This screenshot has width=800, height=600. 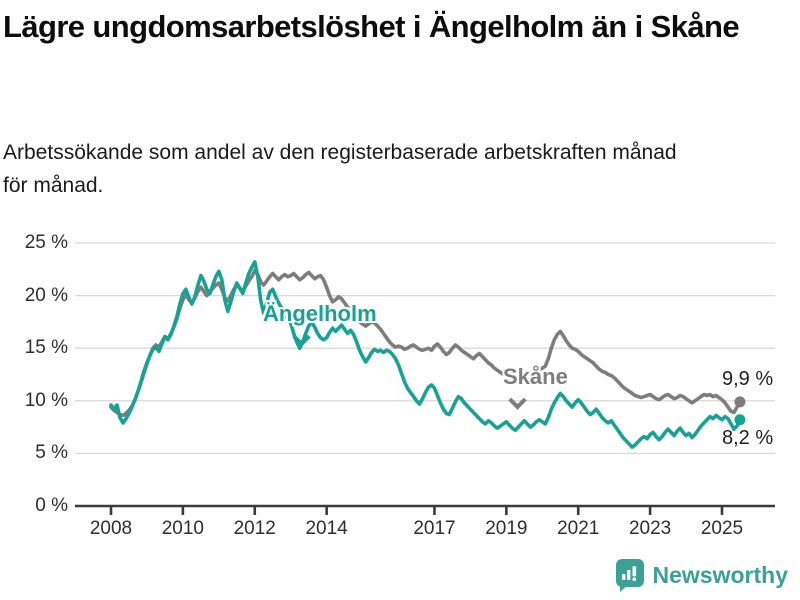 What do you see at coordinates (254, 528) in the screenshot?
I see `x-axis-label: 2012` at bounding box center [254, 528].